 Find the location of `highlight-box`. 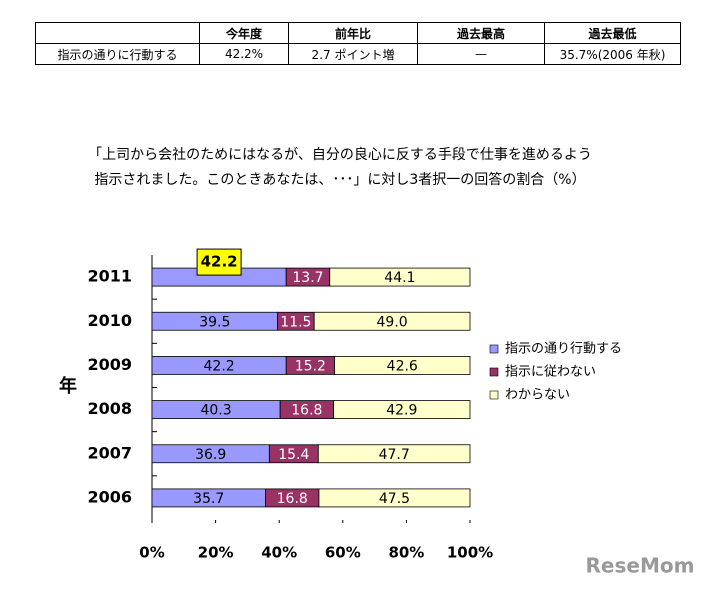

highlight-box is located at coordinates (219, 262).